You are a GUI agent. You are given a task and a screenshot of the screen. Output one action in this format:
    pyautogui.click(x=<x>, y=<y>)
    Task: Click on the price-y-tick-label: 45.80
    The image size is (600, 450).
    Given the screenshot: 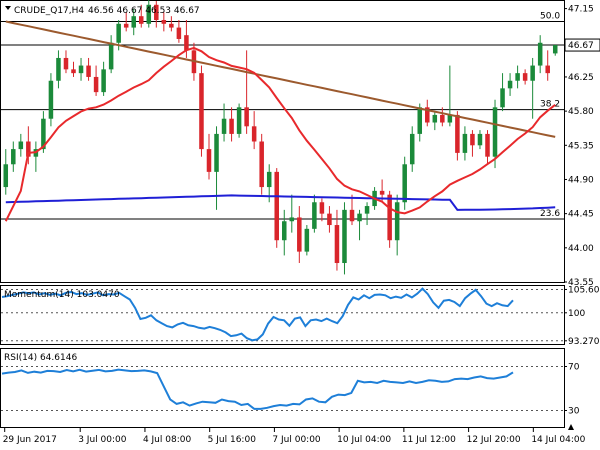 What is the action you would take?
    pyautogui.click(x=581, y=112)
    